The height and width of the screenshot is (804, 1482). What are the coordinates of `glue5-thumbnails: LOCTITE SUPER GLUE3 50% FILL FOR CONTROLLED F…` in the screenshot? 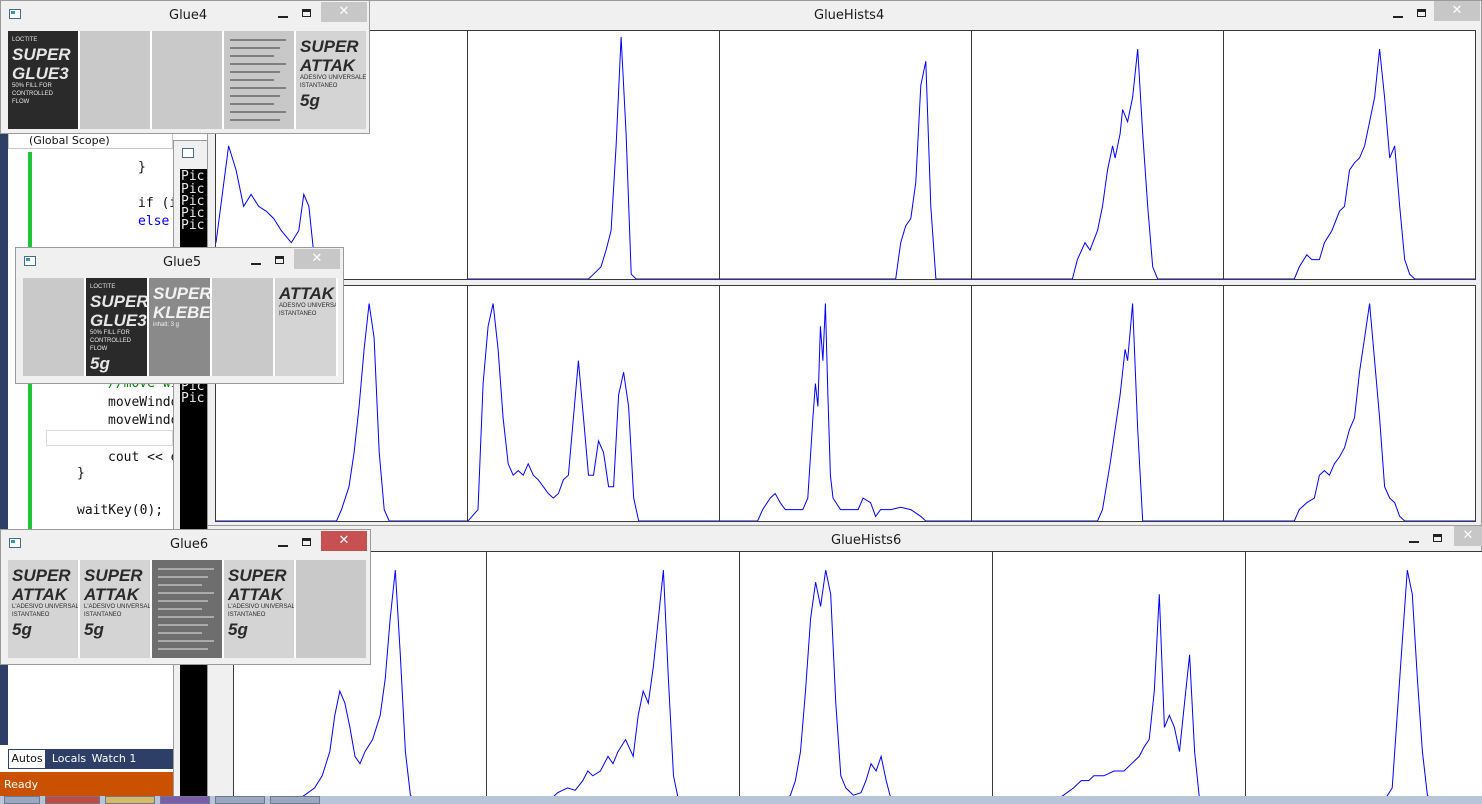 It's located at (180, 327).